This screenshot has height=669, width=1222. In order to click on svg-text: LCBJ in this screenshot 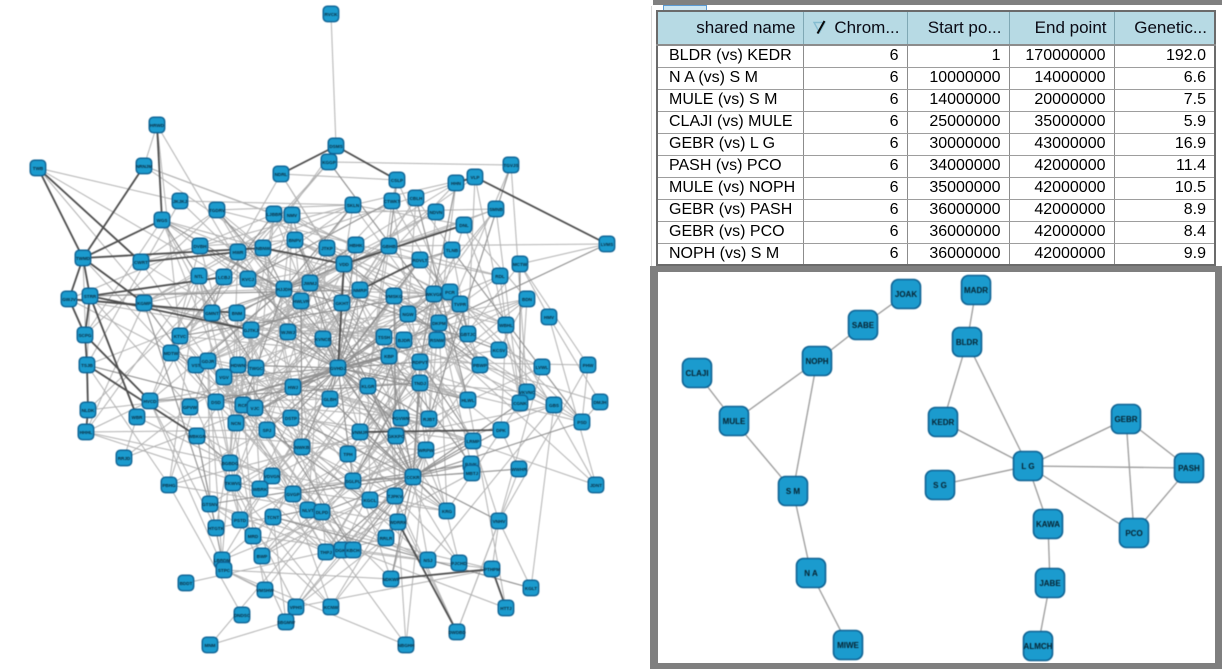, I will do `click(224, 277)`.